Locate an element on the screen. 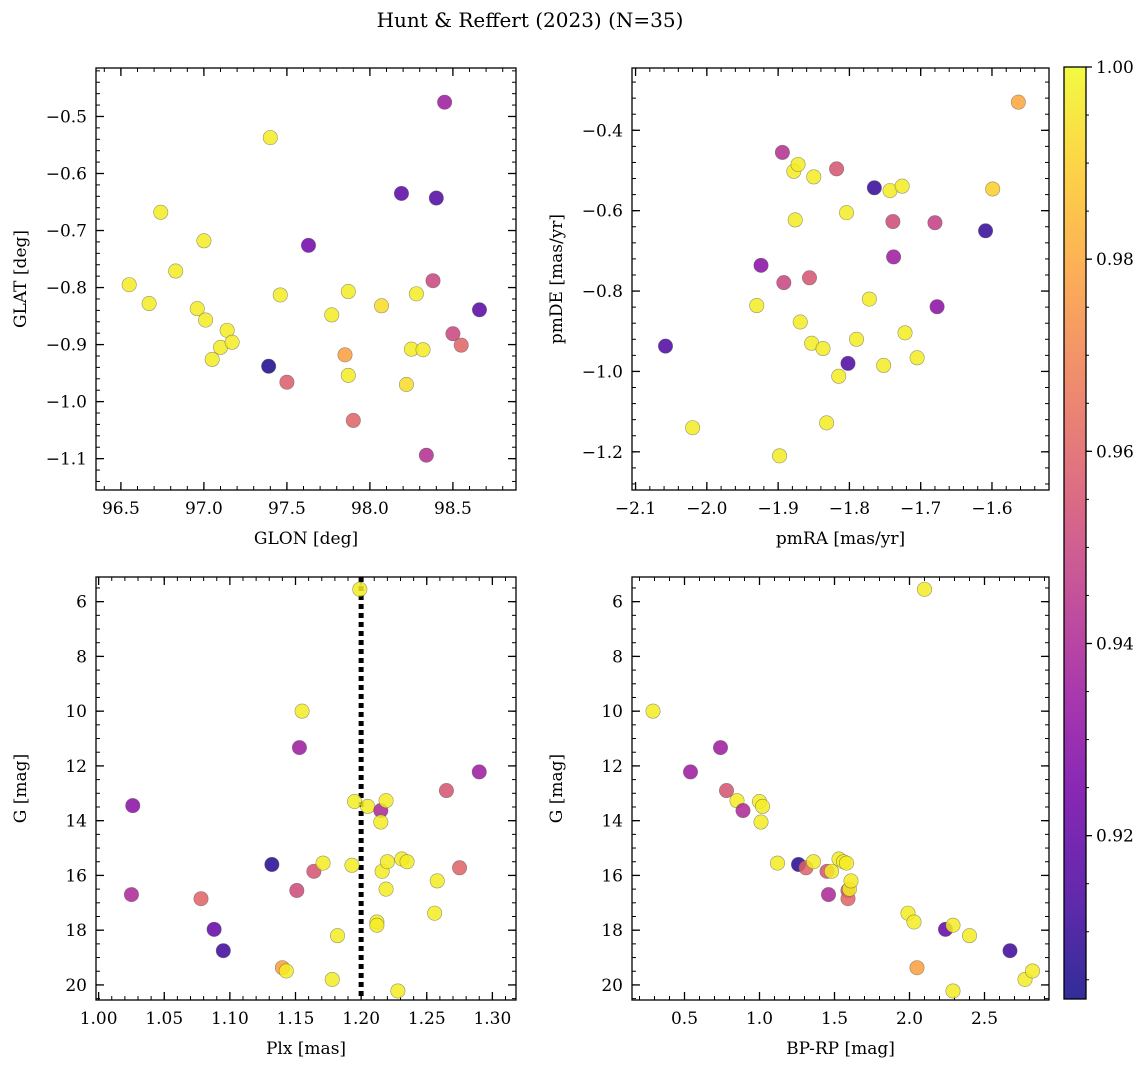 Image resolution: width=1148 pixels, height=1067 pixels. x-tick-label: 1.05 is located at coordinates (164, 1019).